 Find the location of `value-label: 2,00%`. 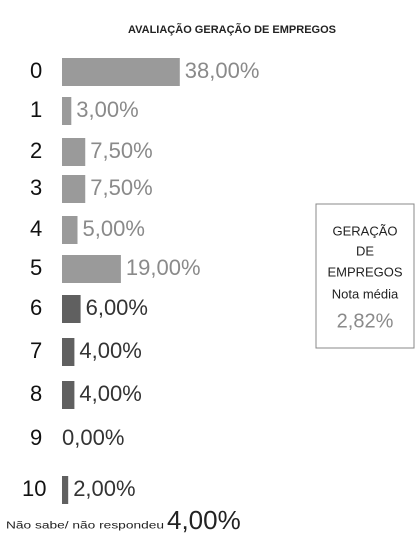

value-label: 2,00% is located at coordinates (104, 488).